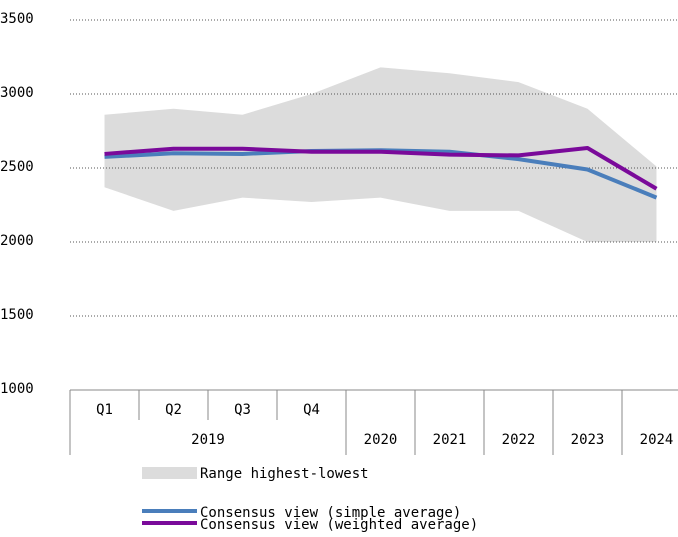 The height and width of the screenshot is (537, 678). What do you see at coordinates (17, 241) in the screenshot?
I see `y-tick-label: 2000` at bounding box center [17, 241].